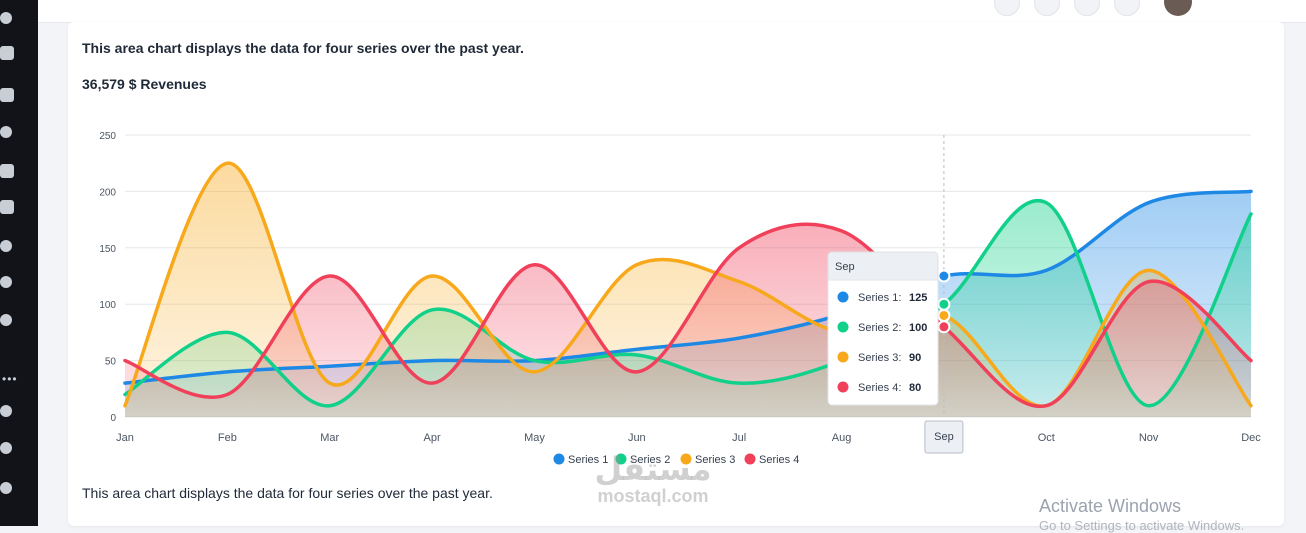  What do you see at coordinates (107, 305) in the screenshot?
I see `y-tick-label: 100` at bounding box center [107, 305].